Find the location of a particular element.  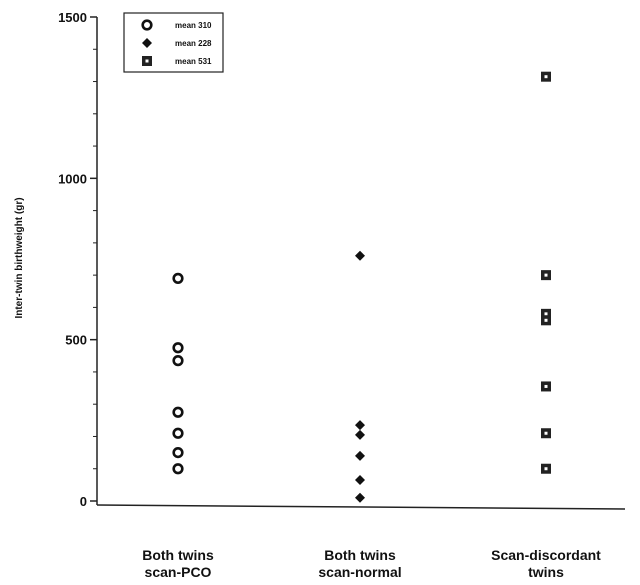

y-ticks: 0 500 1000 1500 is located at coordinates (77, 259).